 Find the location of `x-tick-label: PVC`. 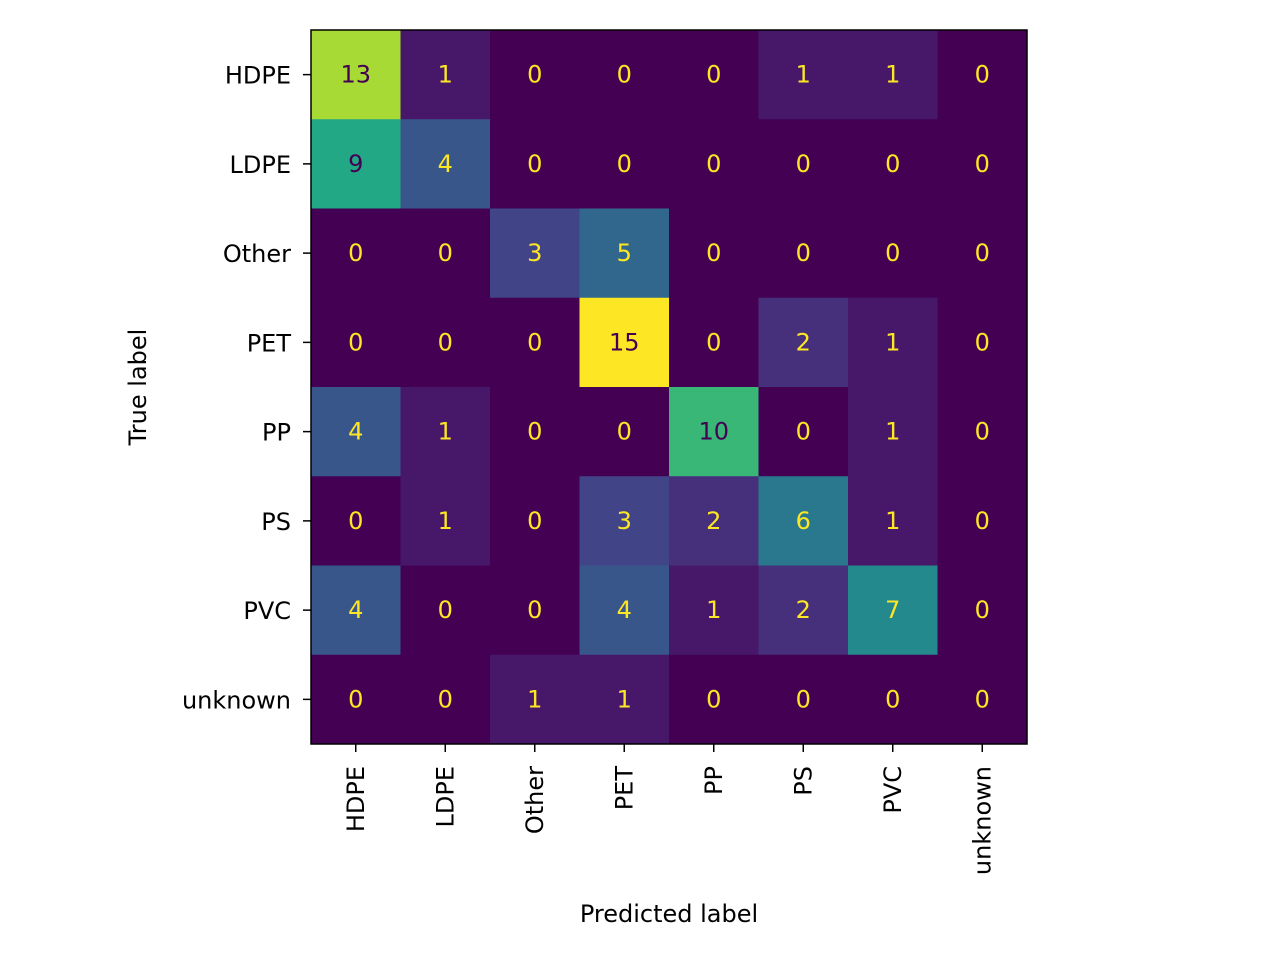

x-tick-label: PVC is located at coordinates (893, 790).